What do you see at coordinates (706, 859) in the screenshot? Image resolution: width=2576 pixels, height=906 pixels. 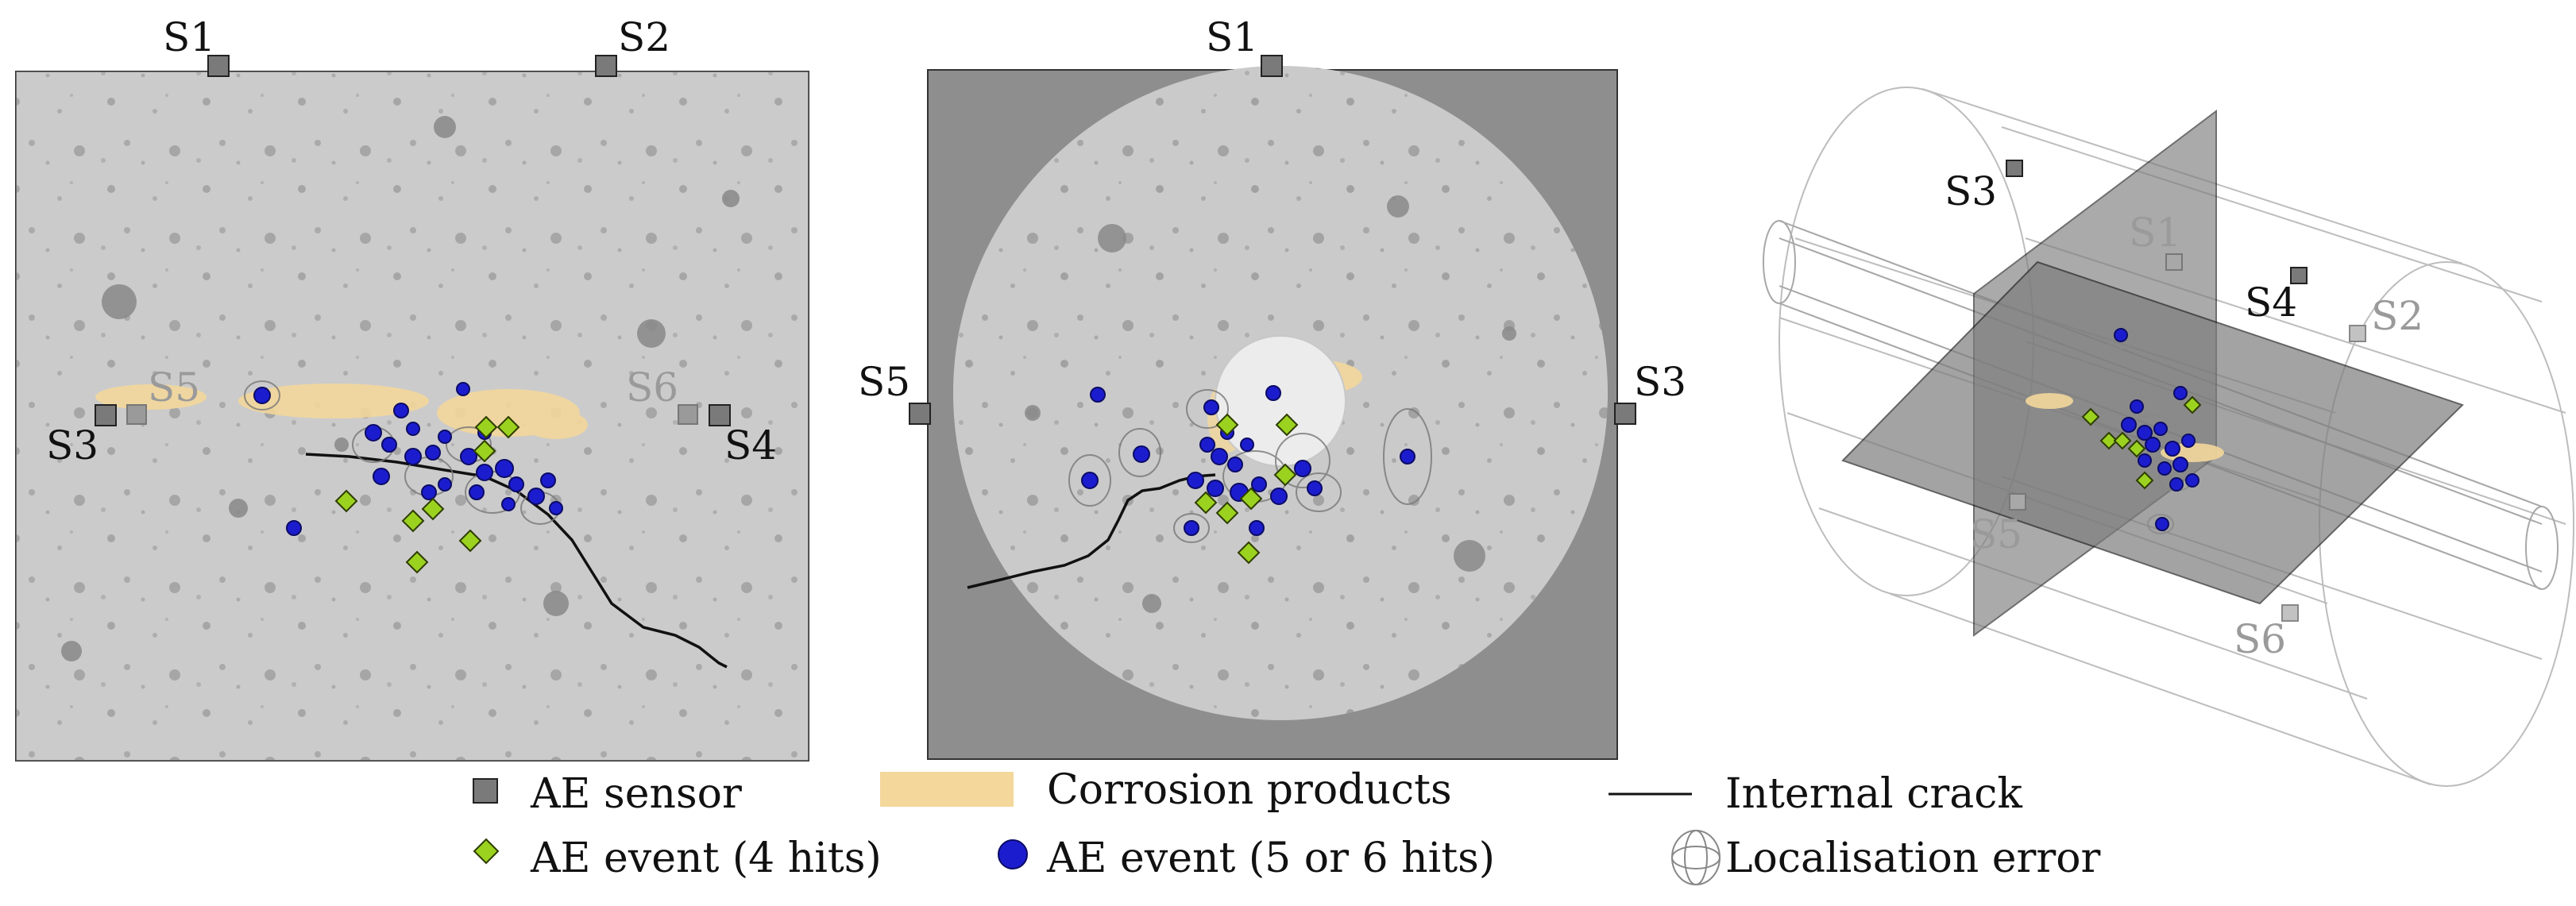 I see `legend-label-event4: AE event (4 hits)` at bounding box center [706, 859].